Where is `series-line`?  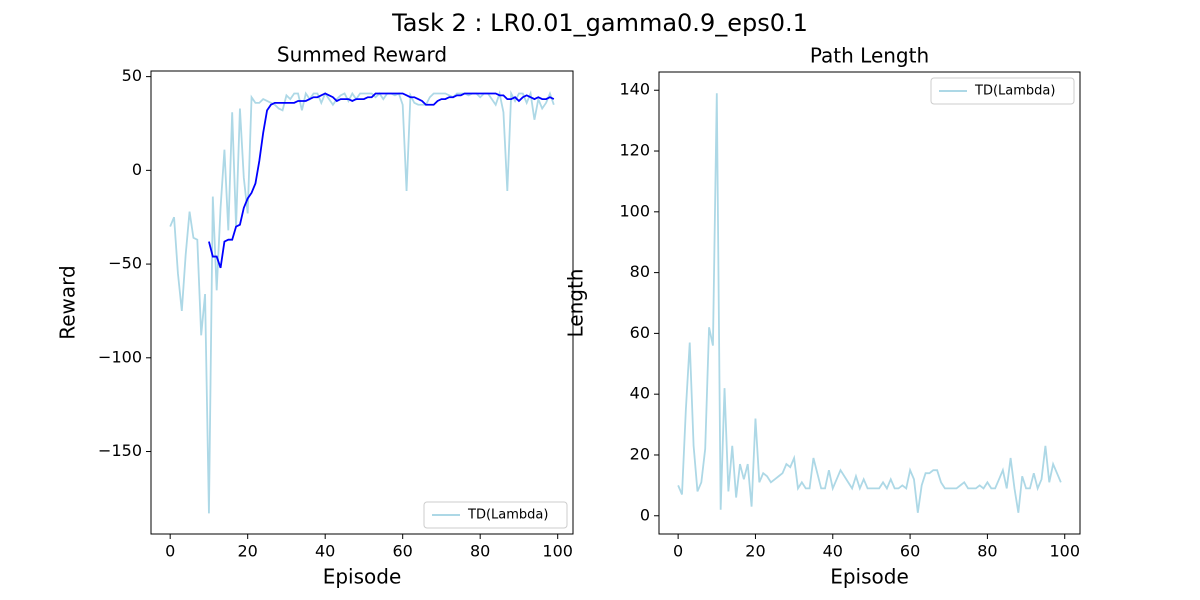 series-line is located at coordinates (381, 180).